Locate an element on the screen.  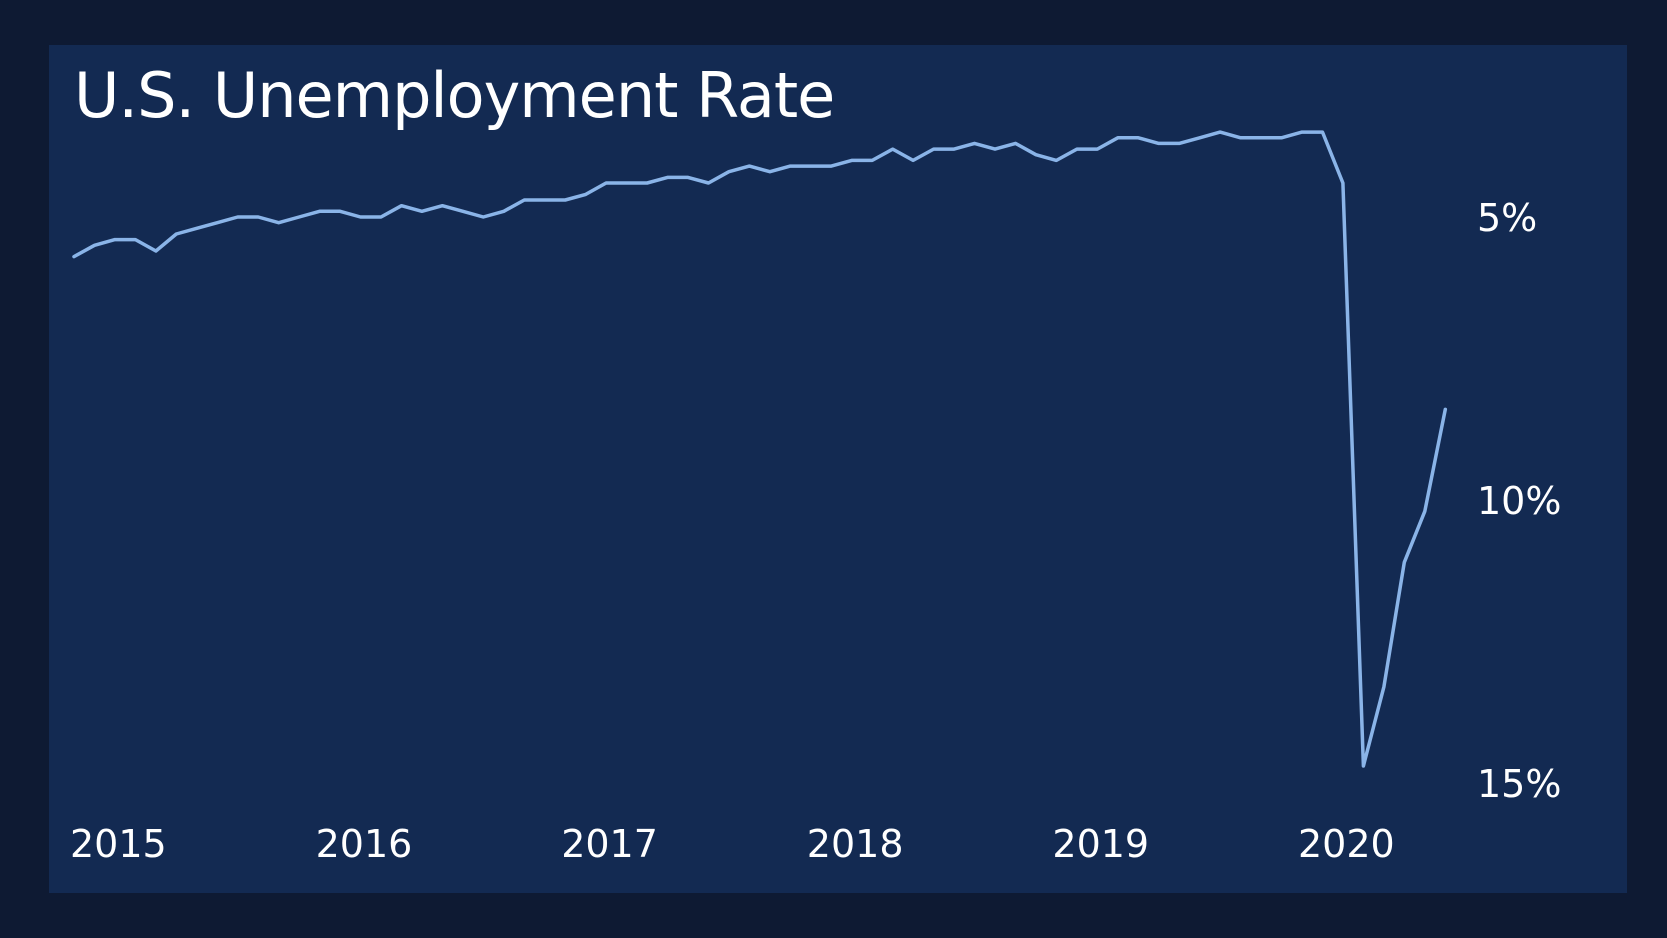
x-tick-label: 2020 is located at coordinates (1346, 844).